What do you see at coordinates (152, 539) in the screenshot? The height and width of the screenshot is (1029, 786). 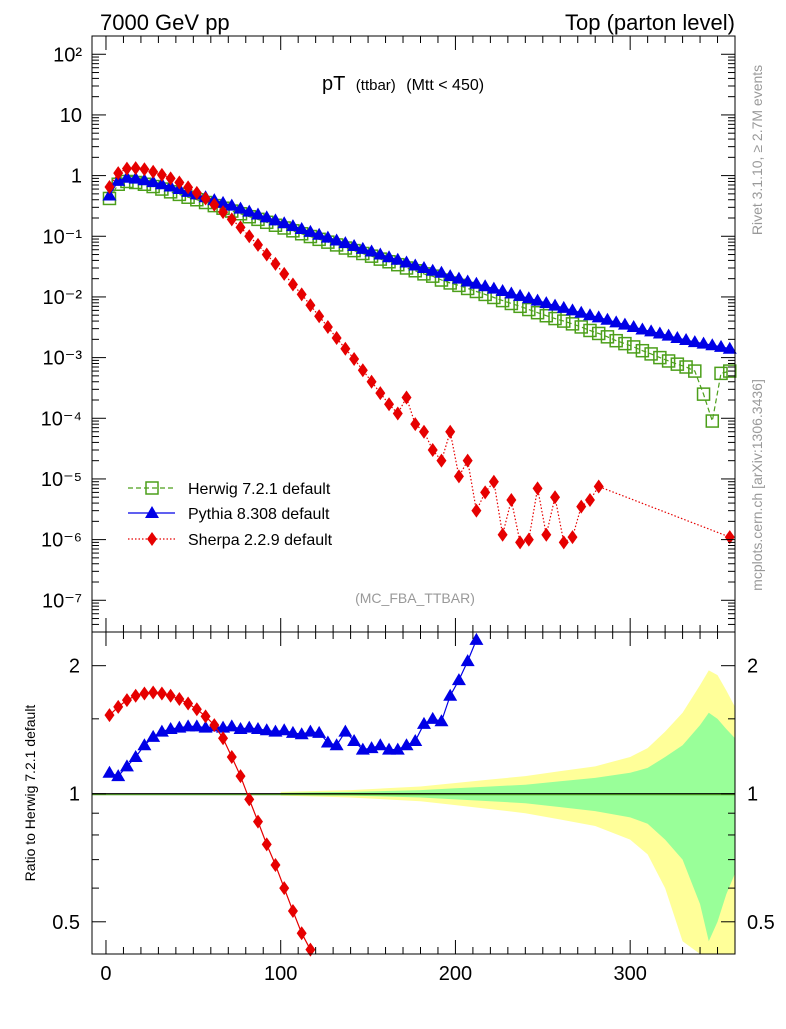 I see `legend-marker-sherpa` at bounding box center [152, 539].